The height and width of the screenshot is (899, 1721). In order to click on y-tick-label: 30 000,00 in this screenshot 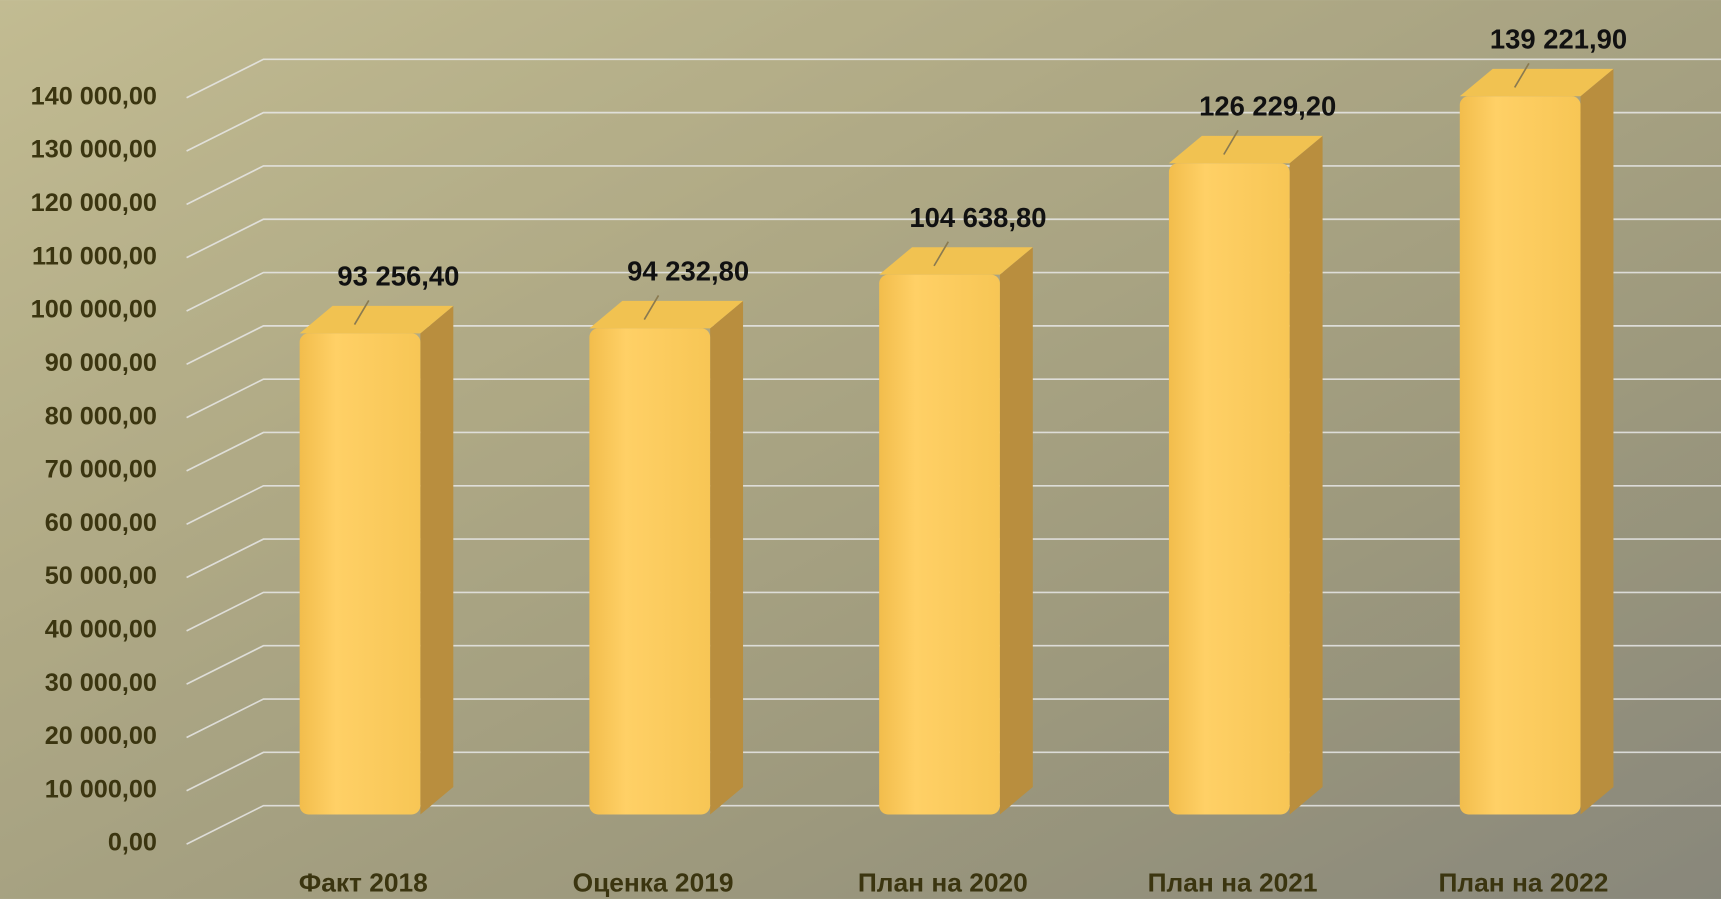, I will do `click(101, 683)`.